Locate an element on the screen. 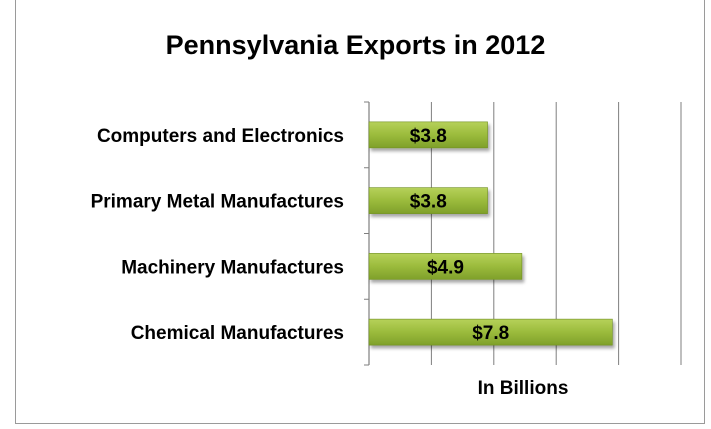 This screenshot has height=429, width=711. data-label-1: $3.8 is located at coordinates (428, 202).